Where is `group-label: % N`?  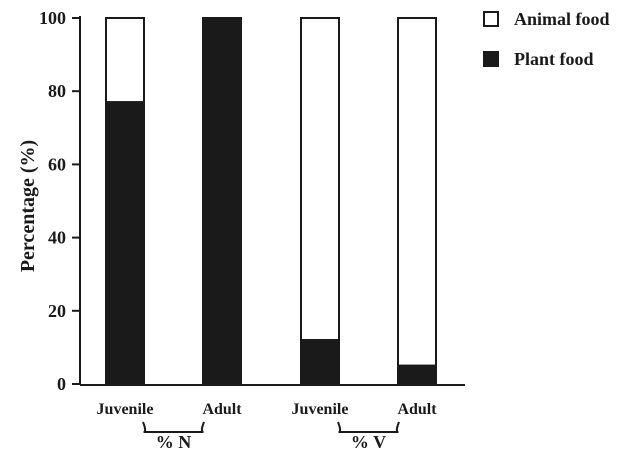
group-label: % N is located at coordinates (174, 442).